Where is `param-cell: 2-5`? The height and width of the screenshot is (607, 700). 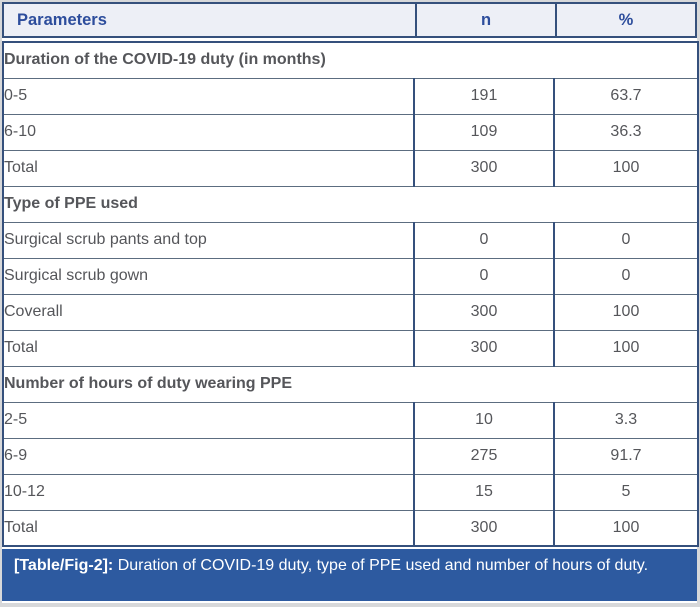 param-cell: 2-5 is located at coordinates (208, 419).